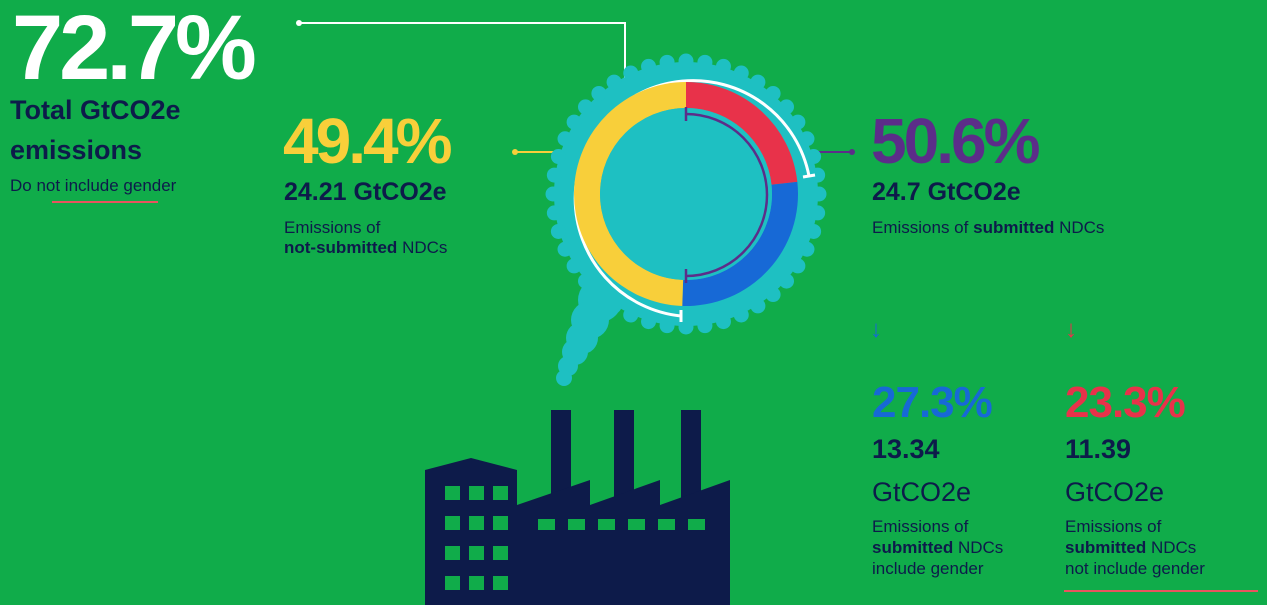 The width and height of the screenshot is (1267, 605). What do you see at coordinates (742, 133) in the screenshot?
I see `donut-slice-submitted-ndcs-not-include-gender` at bounding box center [742, 133].